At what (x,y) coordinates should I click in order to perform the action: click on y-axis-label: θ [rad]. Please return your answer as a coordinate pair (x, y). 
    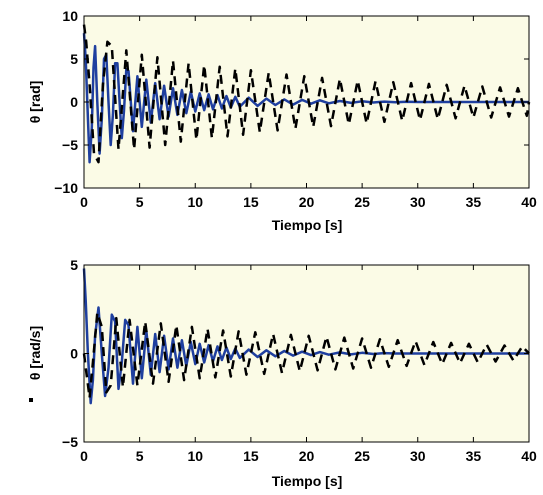
    Looking at the image, I should click on (35, 102).